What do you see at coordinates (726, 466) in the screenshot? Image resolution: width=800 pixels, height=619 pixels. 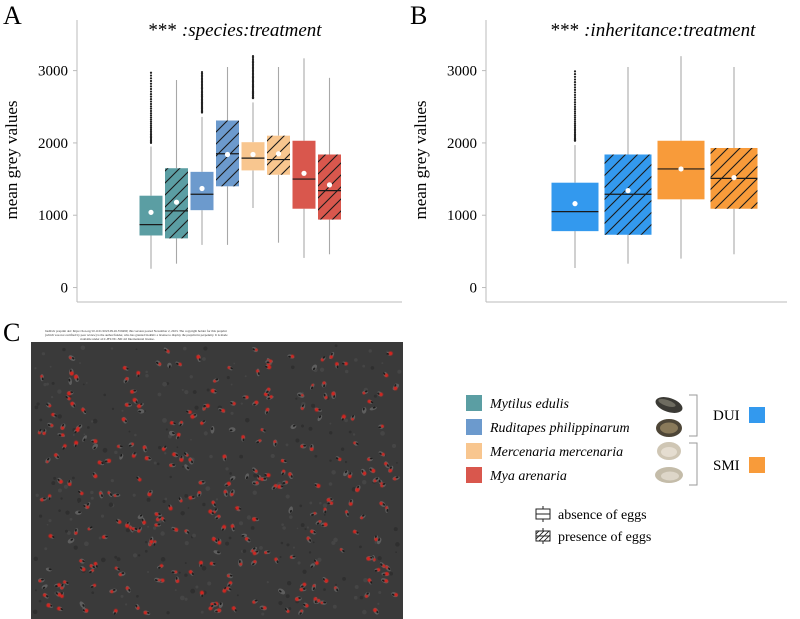 I see `legend-label-smi: SMI` at bounding box center [726, 466].